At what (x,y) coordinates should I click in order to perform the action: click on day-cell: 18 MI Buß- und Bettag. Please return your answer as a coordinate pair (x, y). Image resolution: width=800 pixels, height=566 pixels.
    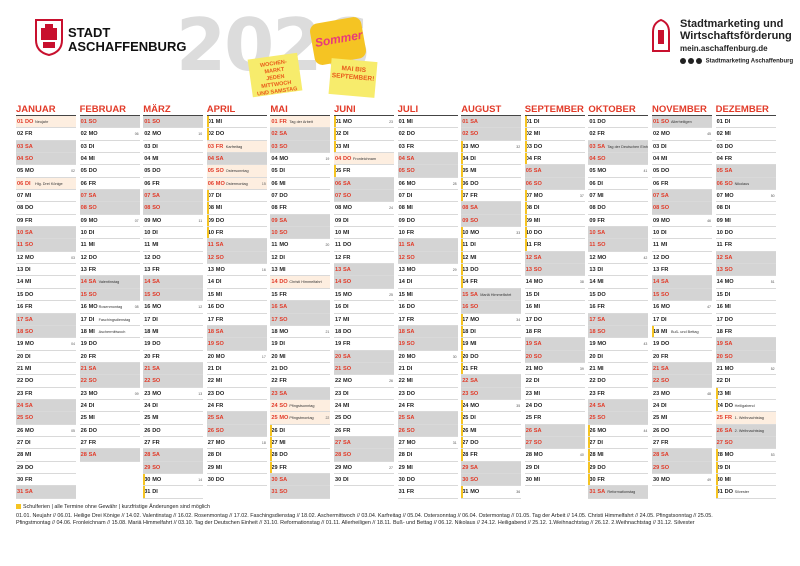
    Looking at the image, I should click on (682, 332).